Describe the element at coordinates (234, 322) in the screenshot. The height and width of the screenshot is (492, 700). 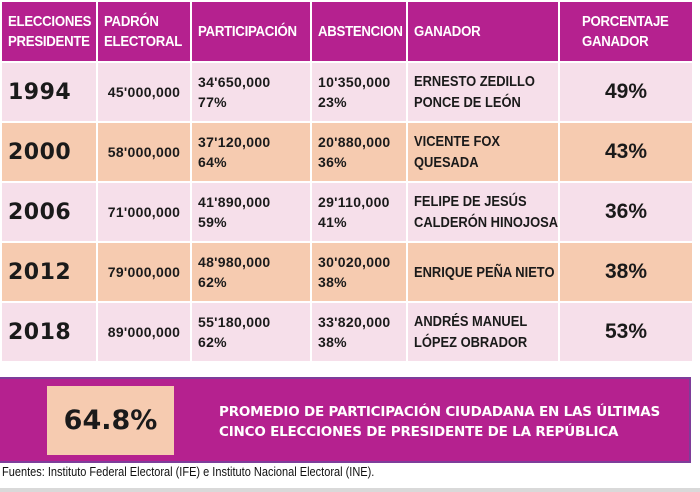
I see `participacion-value: 55'180,000` at that location.